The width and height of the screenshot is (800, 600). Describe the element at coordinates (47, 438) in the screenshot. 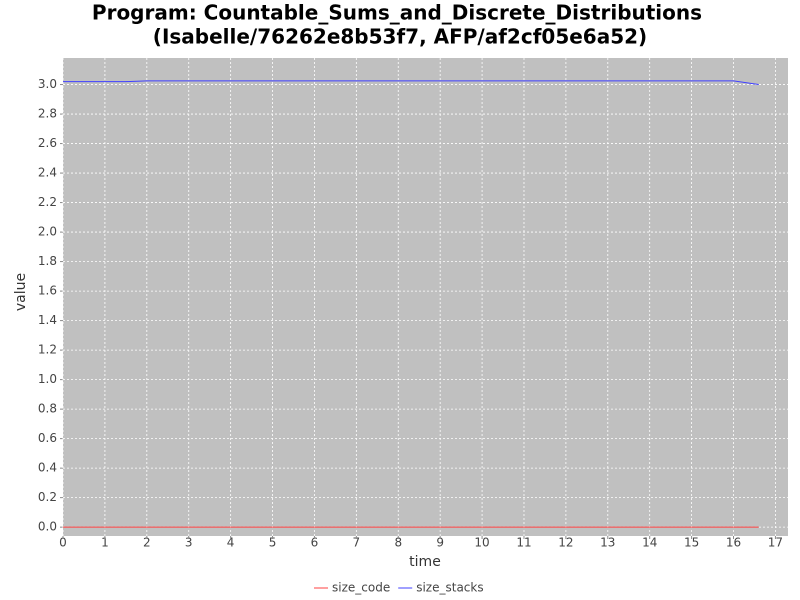

I see `y-tick-label: 0.6` at that location.